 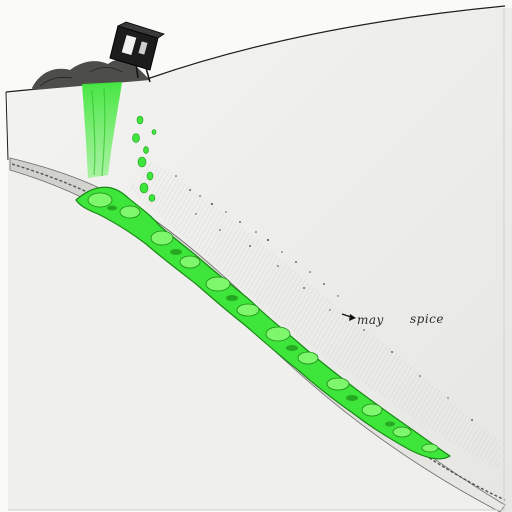 What do you see at coordinates (348, 317) in the screenshot?
I see `small-arrow-icon` at bounding box center [348, 317].